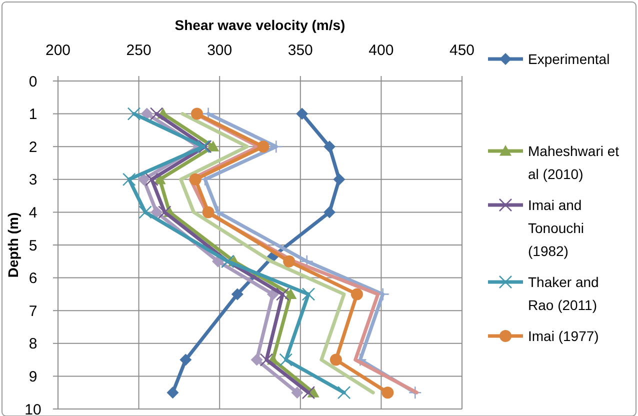 The width and height of the screenshot is (638, 416). I want to click on x-tick-label: 350, so click(300, 50).